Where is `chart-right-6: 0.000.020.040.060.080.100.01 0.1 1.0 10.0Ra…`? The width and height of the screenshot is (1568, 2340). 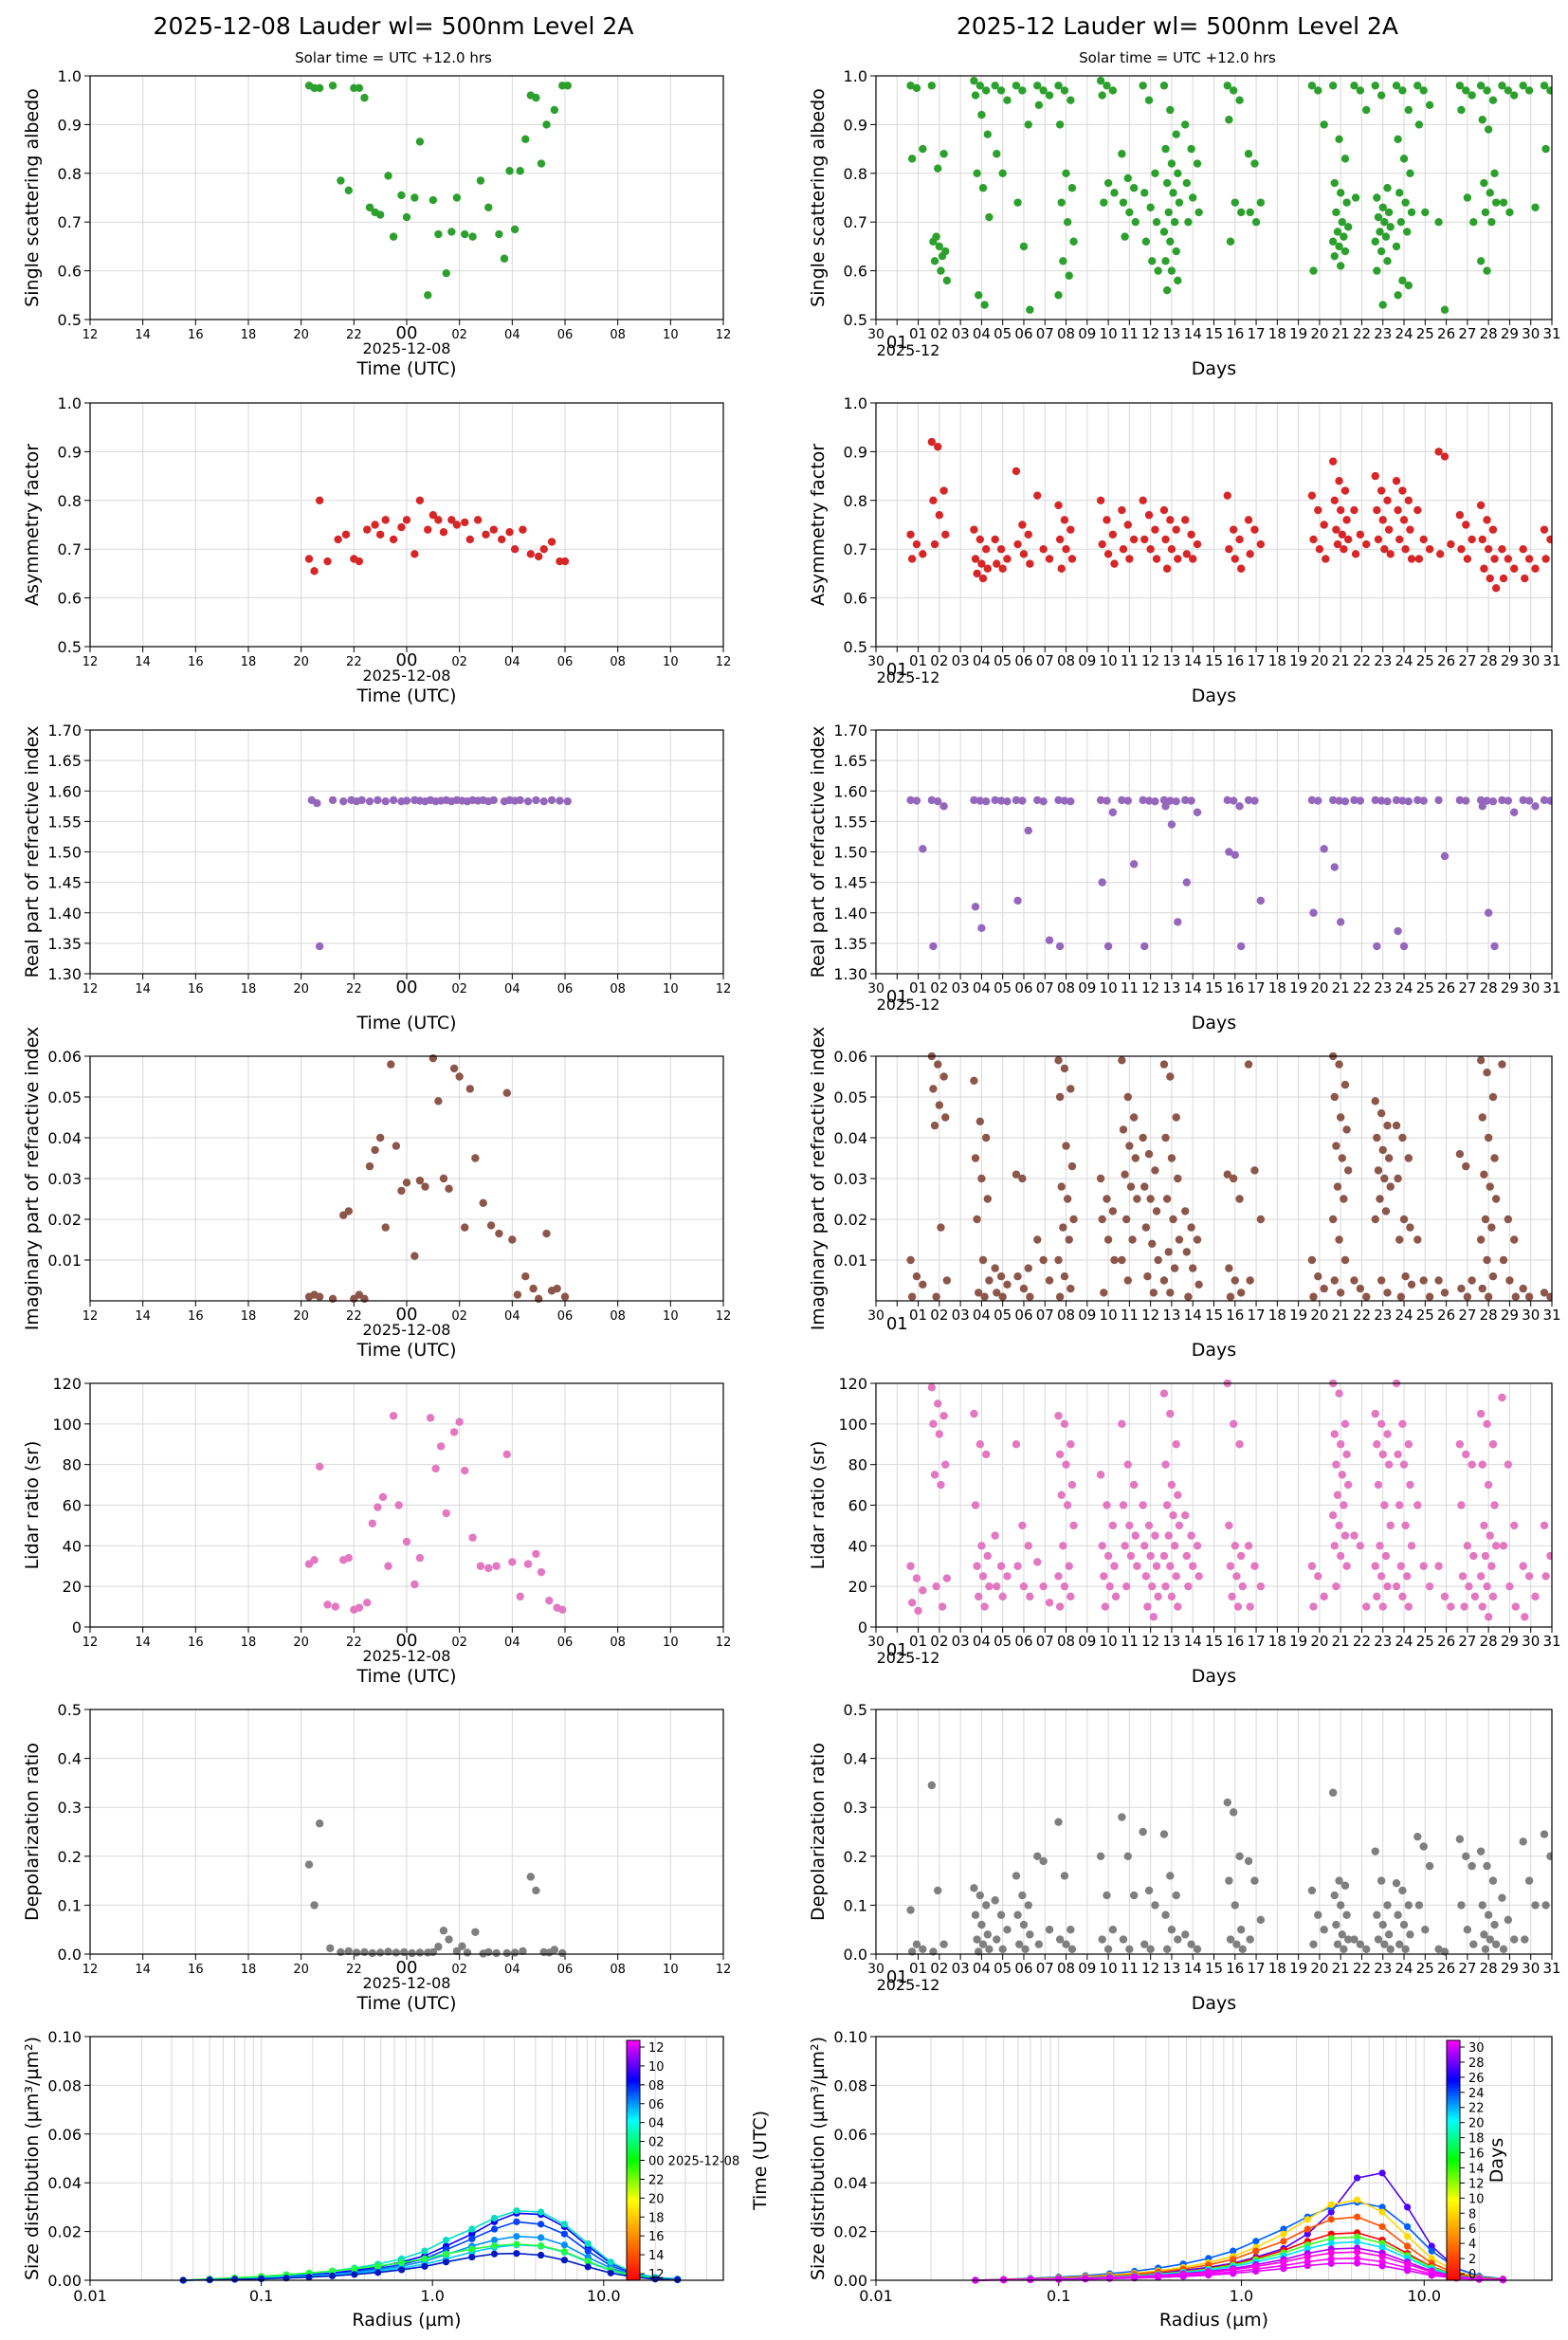 chart-right-6: 0.000.020.040.060.080.100.01 0.1 1.0 10.0Ra… is located at coordinates (1180, 2179).